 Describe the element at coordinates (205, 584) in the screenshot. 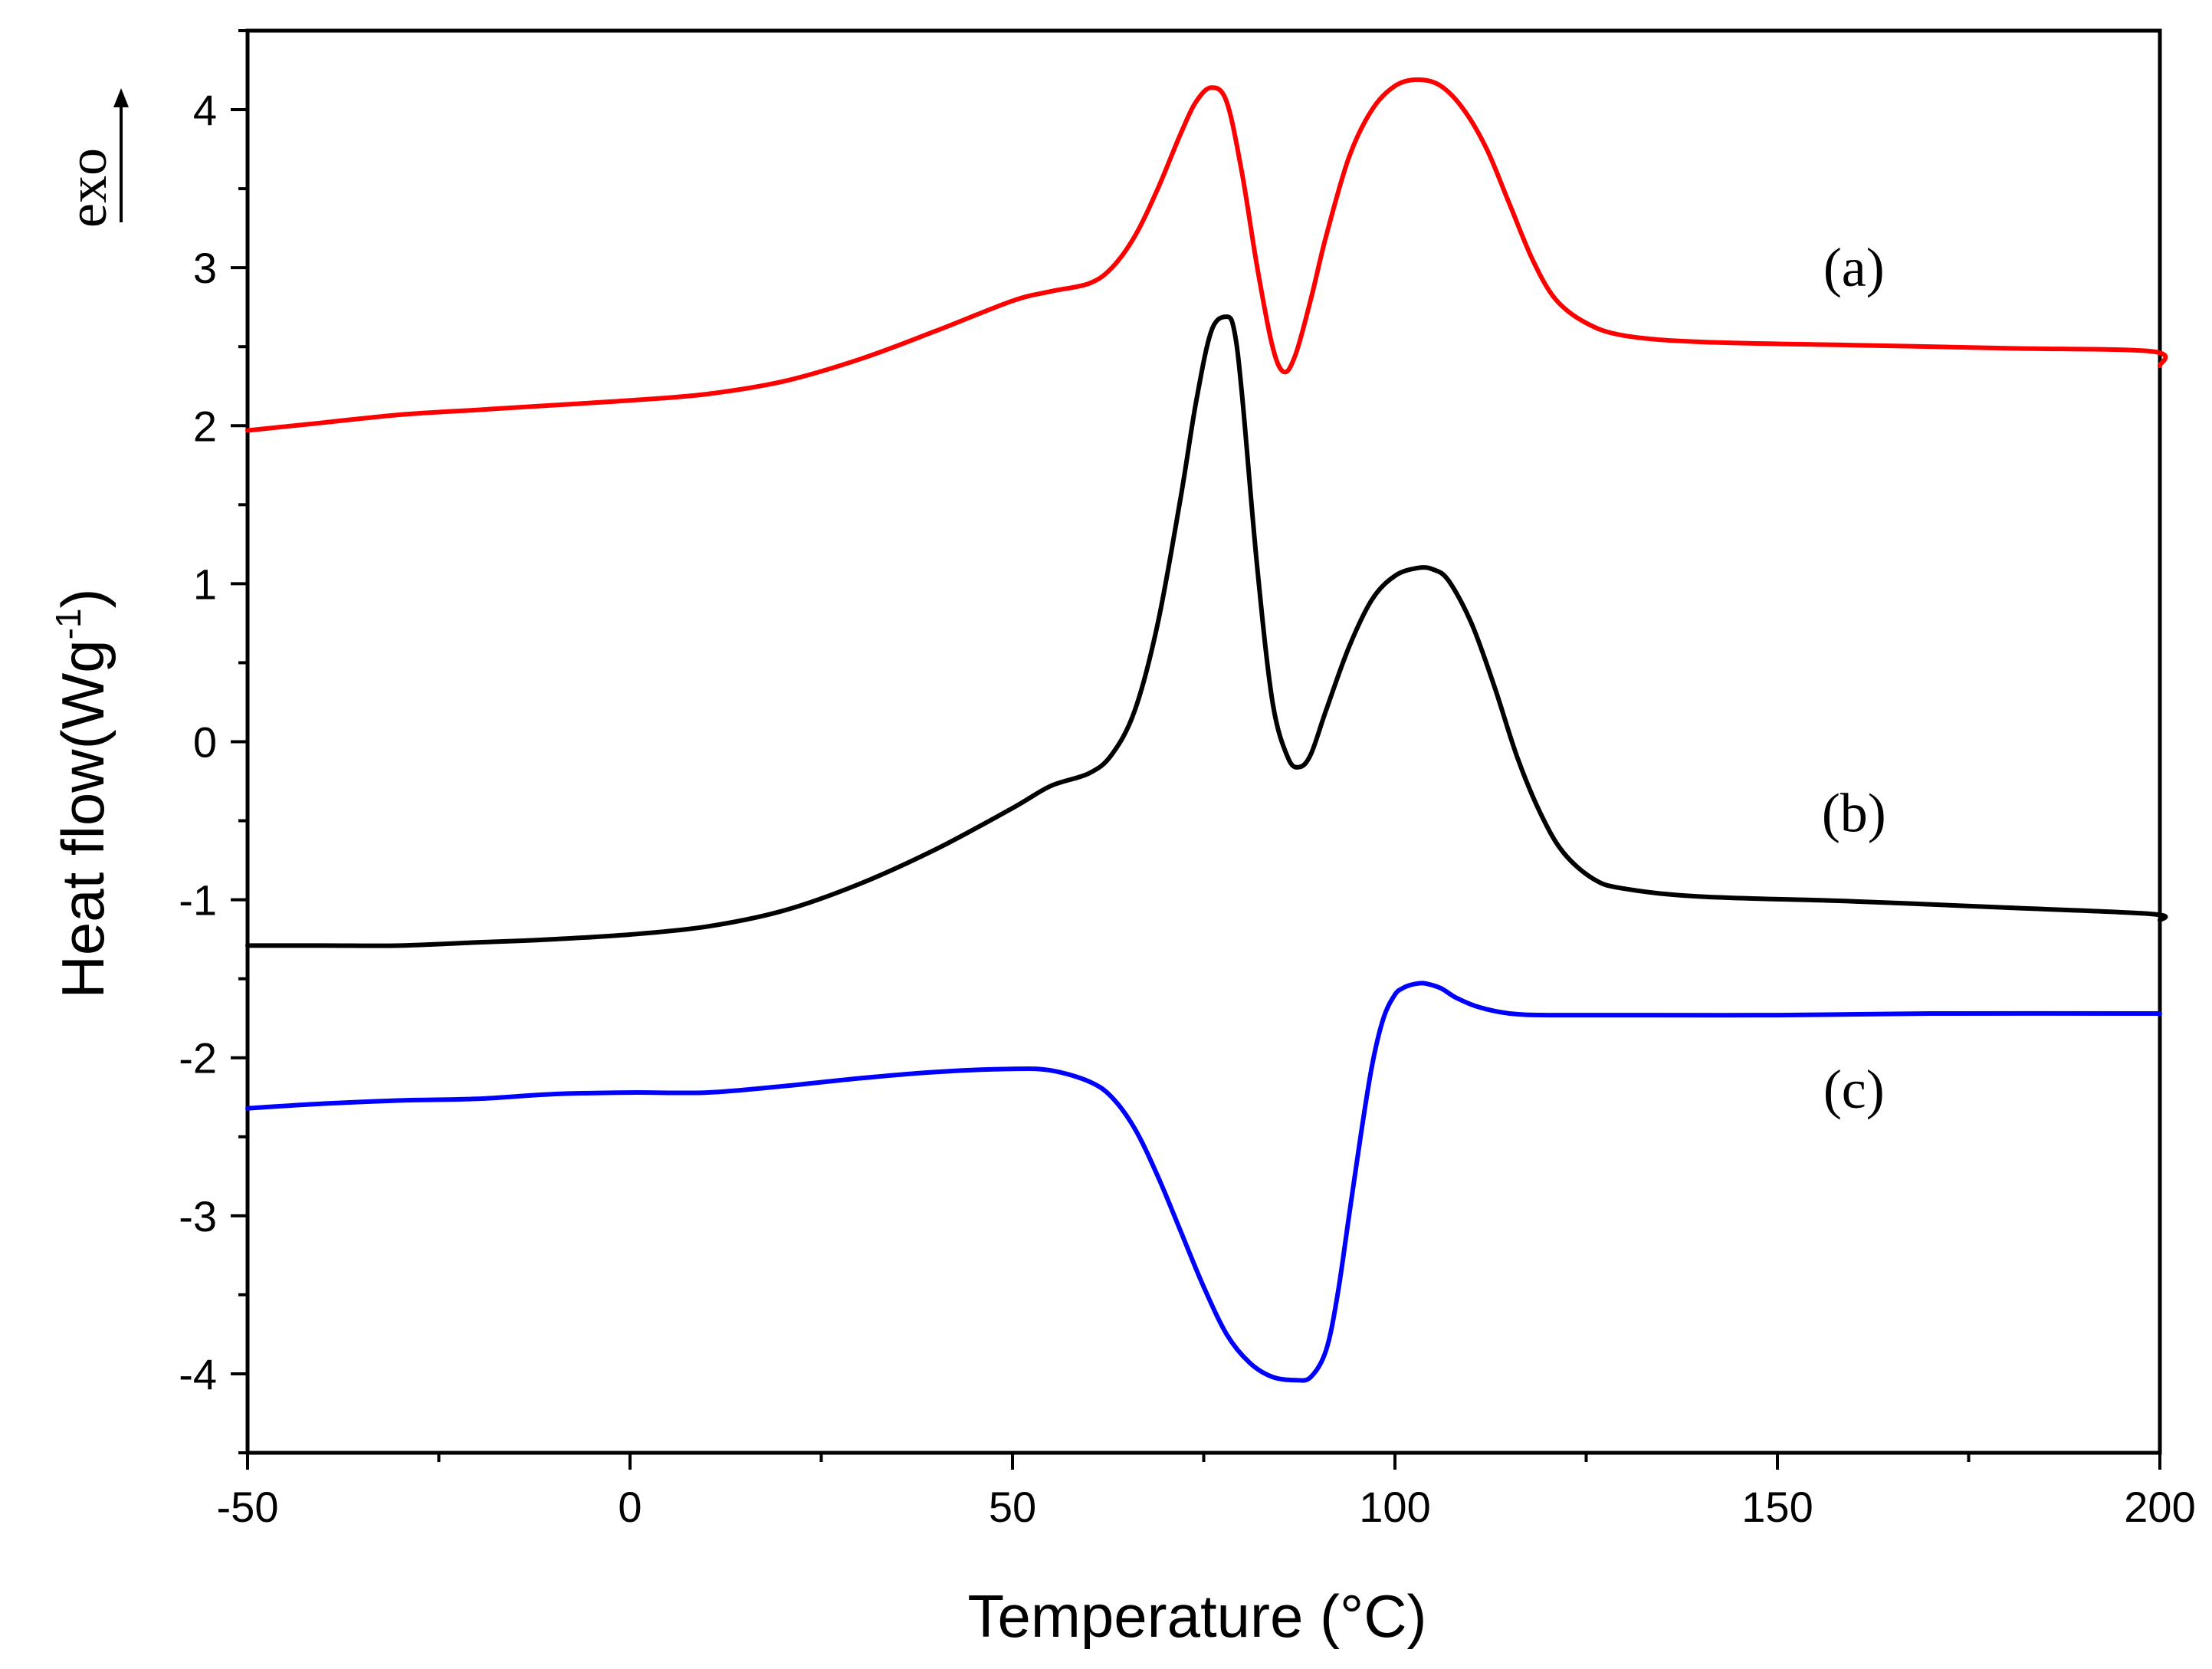

I see `y-tick-label: 1` at that location.